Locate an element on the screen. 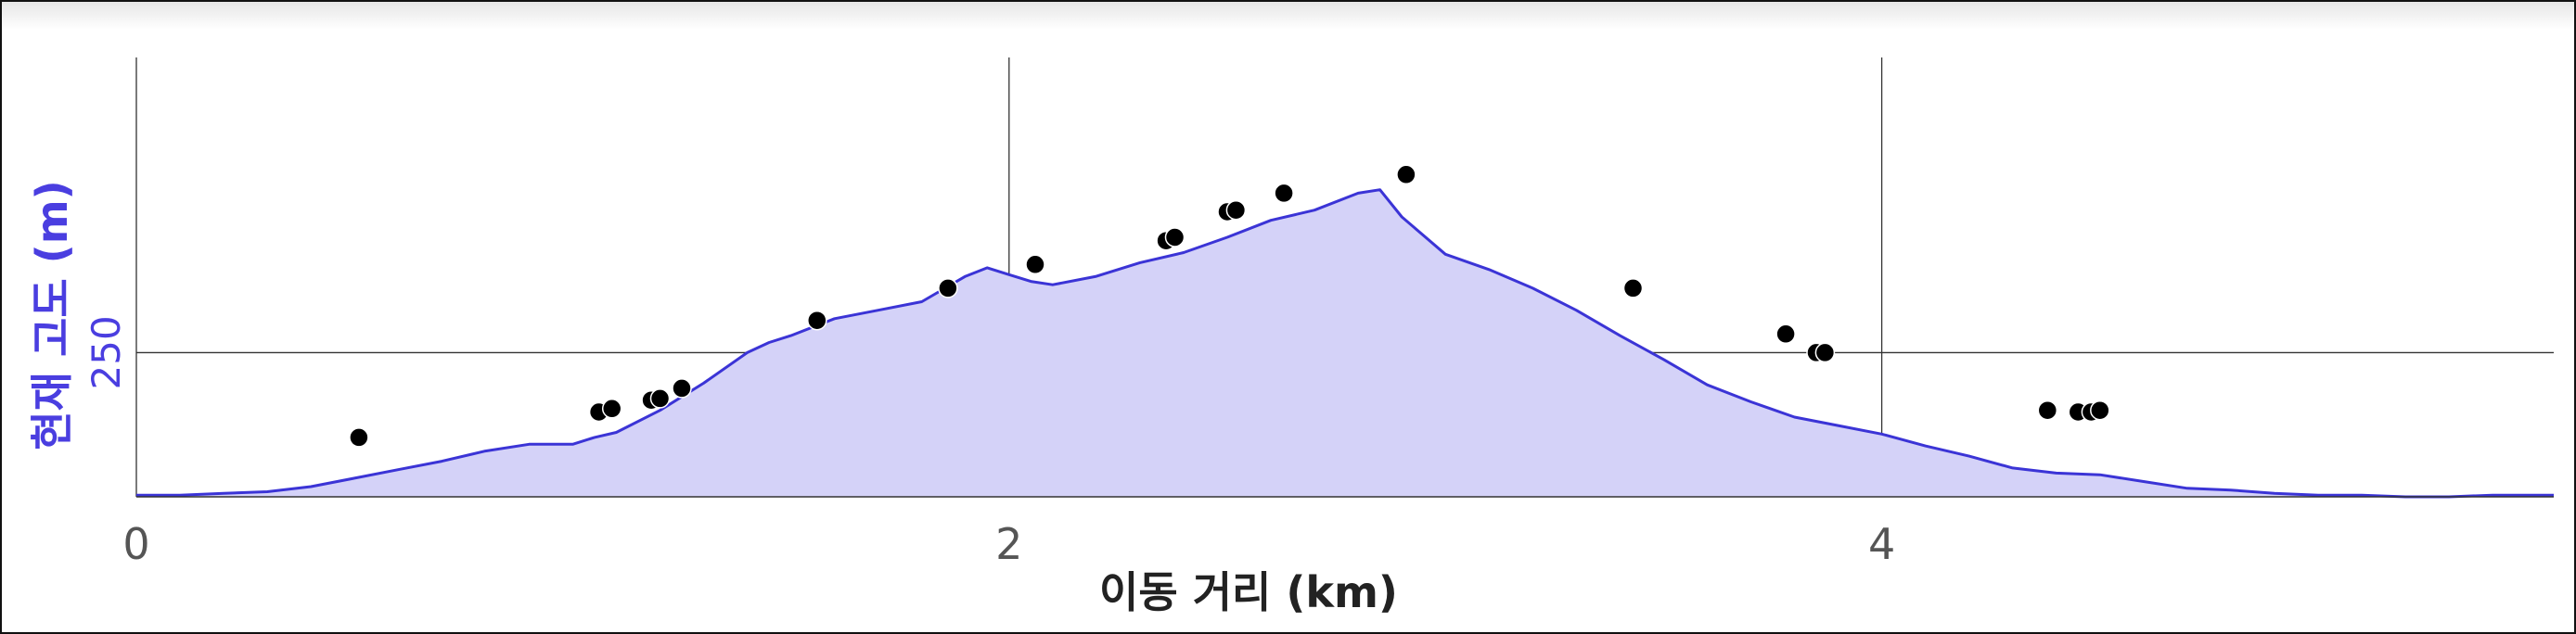 Image resolution: width=2576 pixels, height=634 pixels. y-tick-label: 250 is located at coordinates (106, 352).